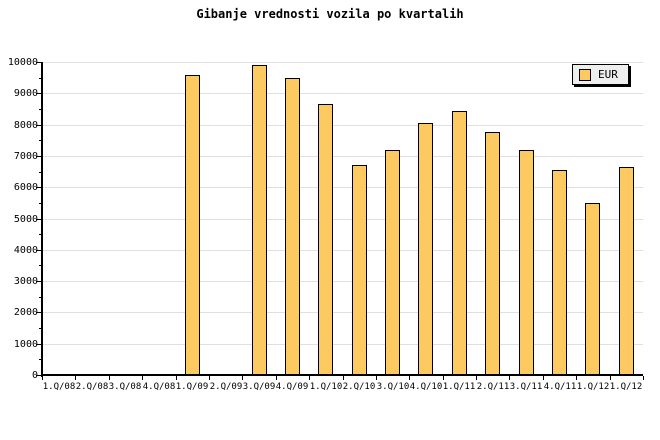  What do you see at coordinates (330, 14) in the screenshot?
I see `chart-title: Gibanje vrednosti vozila po kvartalih` at bounding box center [330, 14].